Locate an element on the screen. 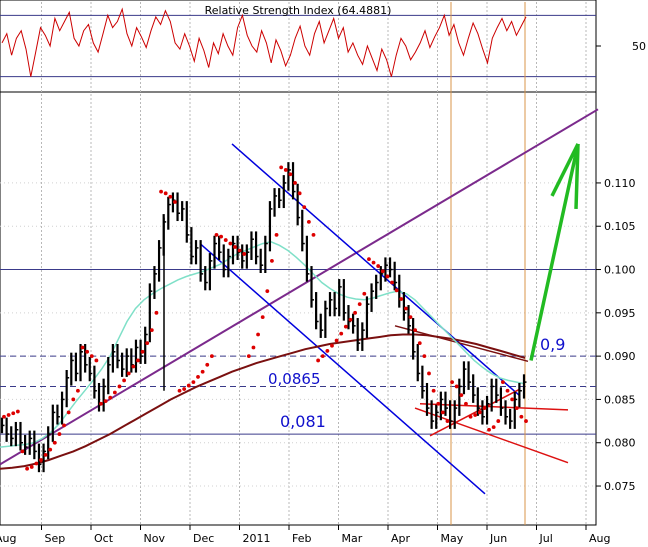 This screenshot has width=648, height=547. x-tick-label: Feb is located at coordinates (301, 538).